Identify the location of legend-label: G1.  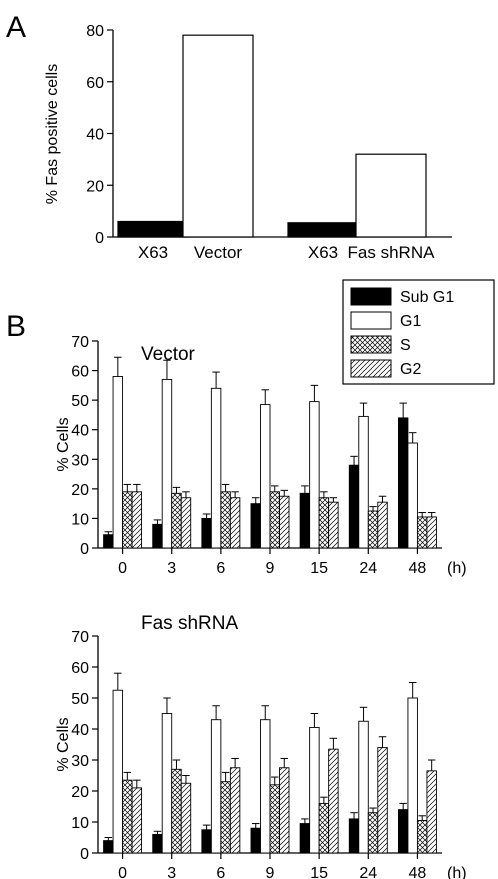
(410, 321).